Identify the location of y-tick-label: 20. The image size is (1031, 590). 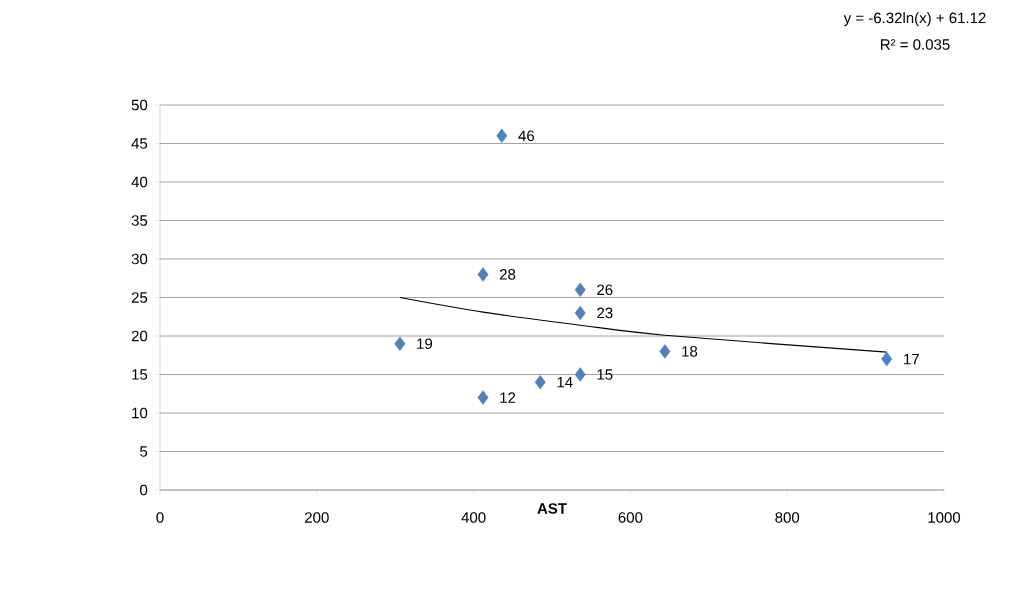
(139, 336).